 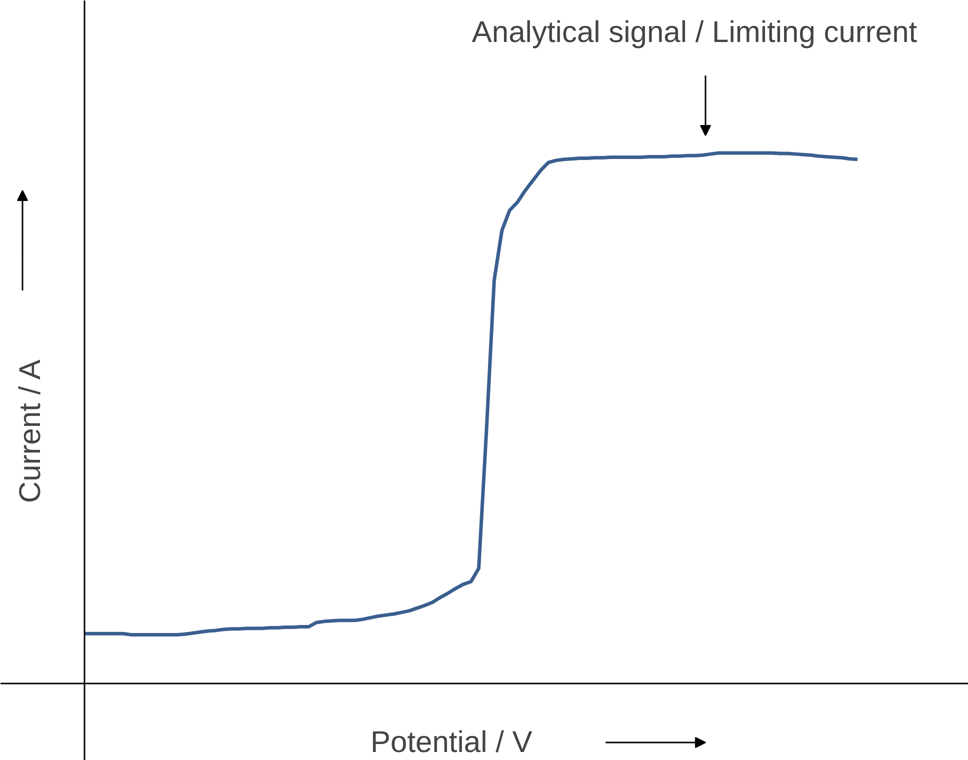 What do you see at coordinates (30, 432) in the screenshot?
I see `y-axis-title: Current / A` at bounding box center [30, 432].